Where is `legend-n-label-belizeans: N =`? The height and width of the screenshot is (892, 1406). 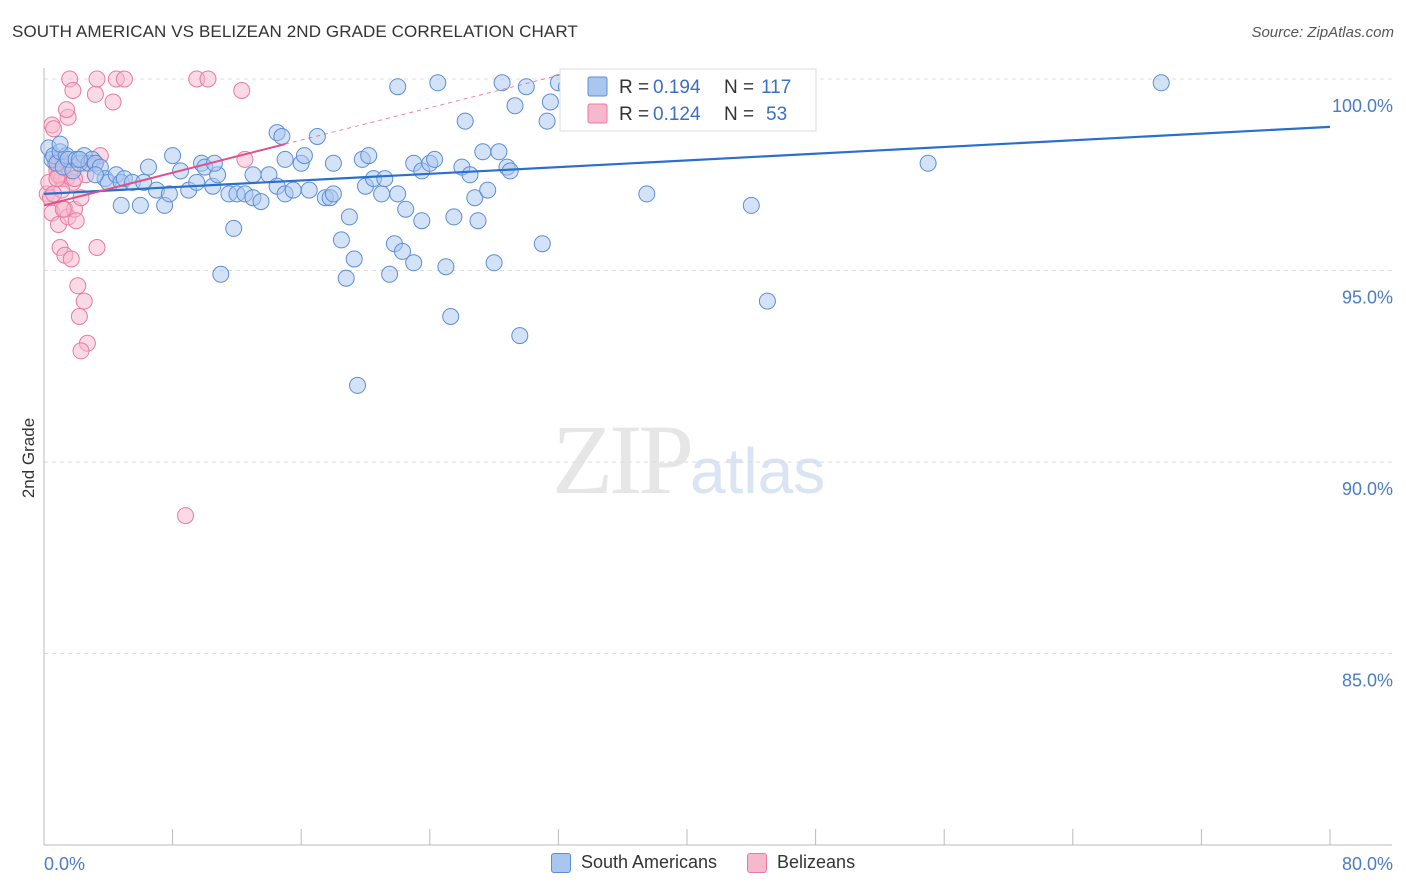 legend-n-label-belizeans: N = is located at coordinates (739, 114).